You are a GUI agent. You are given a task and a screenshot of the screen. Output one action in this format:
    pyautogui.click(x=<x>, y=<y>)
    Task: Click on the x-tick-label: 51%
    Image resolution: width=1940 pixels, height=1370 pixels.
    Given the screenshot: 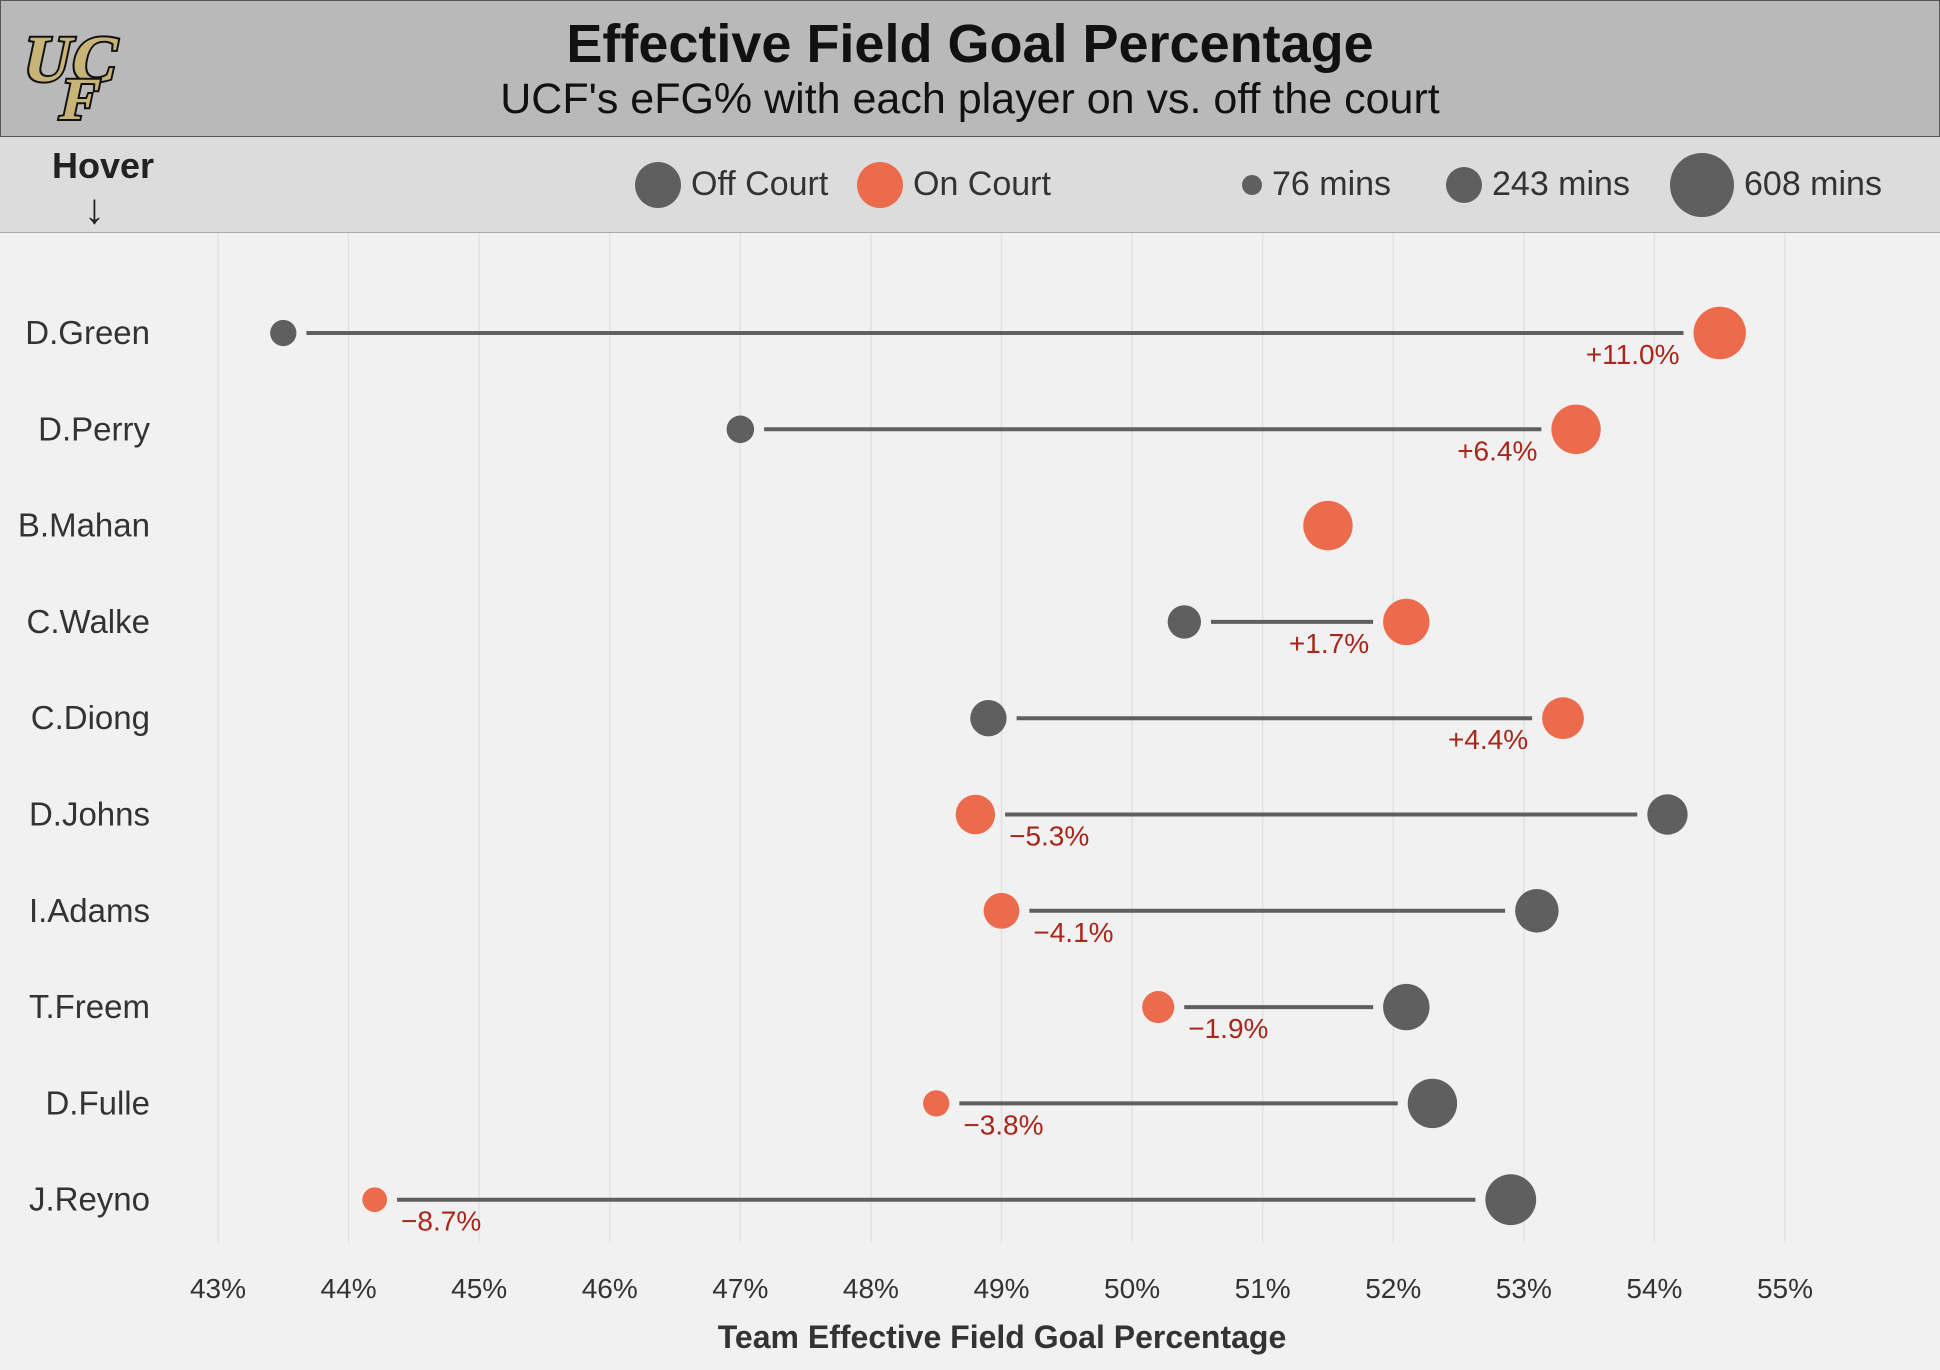 What is the action you would take?
    pyautogui.click(x=1263, y=1288)
    